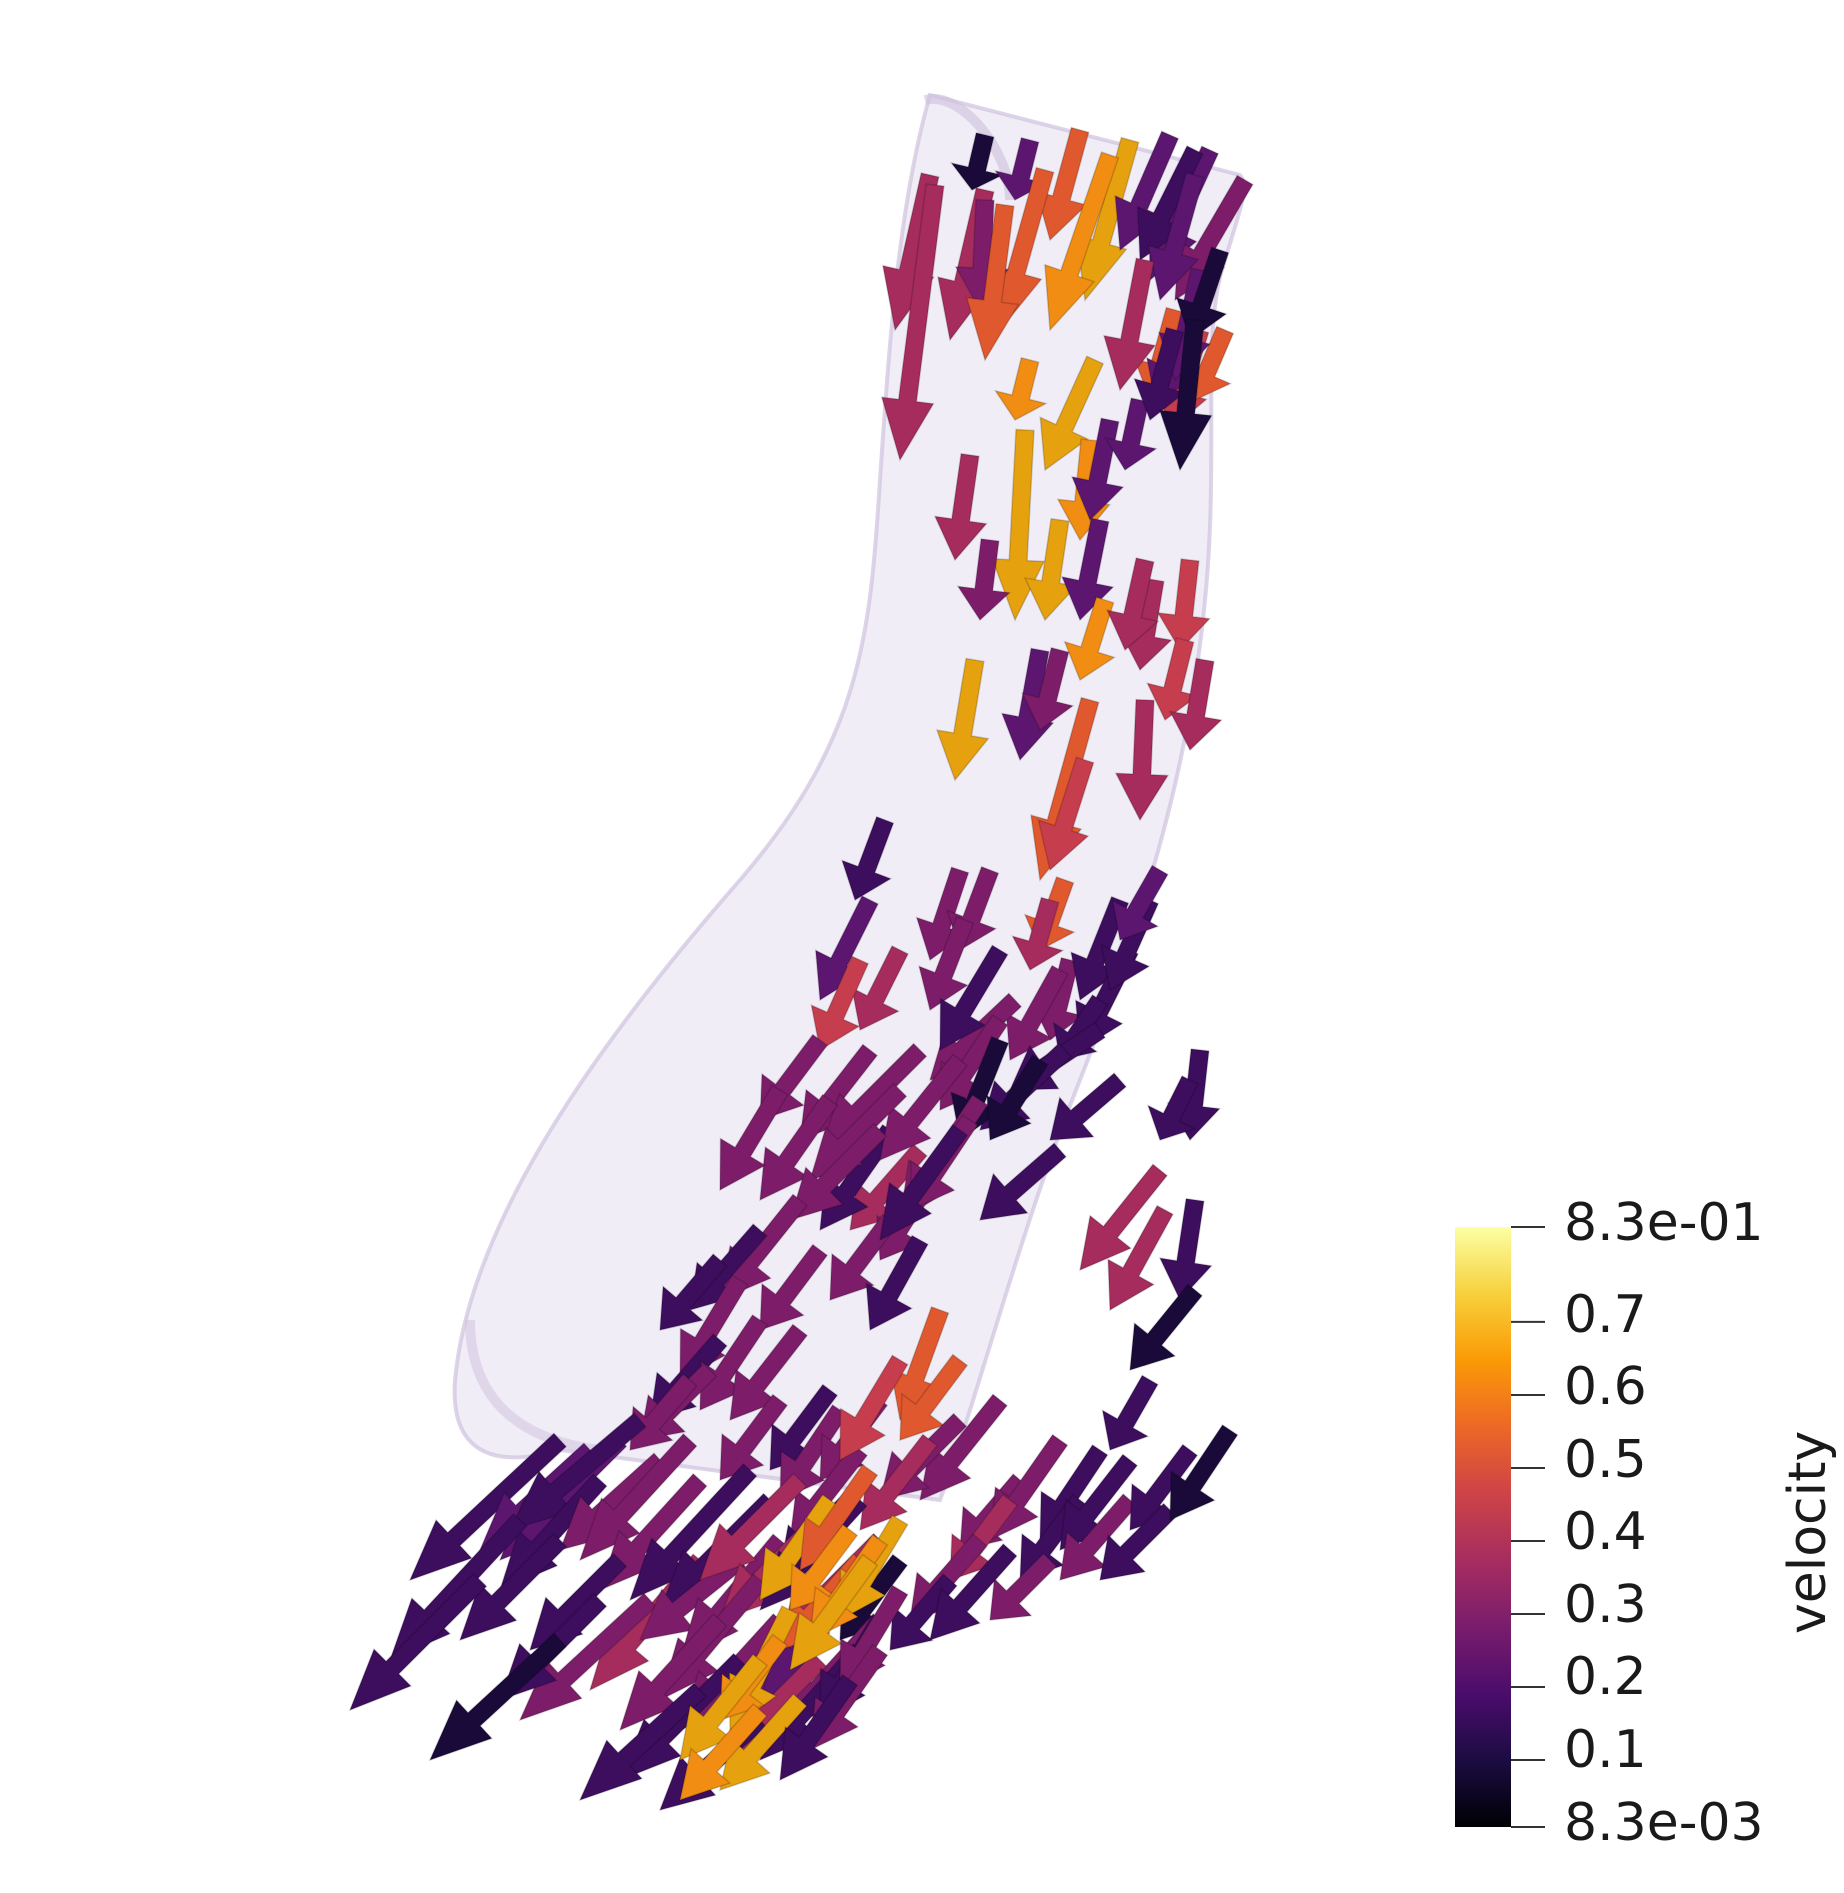 This screenshot has height=1893, width=1844. Describe the element at coordinates (1808, 1532) in the screenshot. I see `colorbar-title: velocity` at that location.